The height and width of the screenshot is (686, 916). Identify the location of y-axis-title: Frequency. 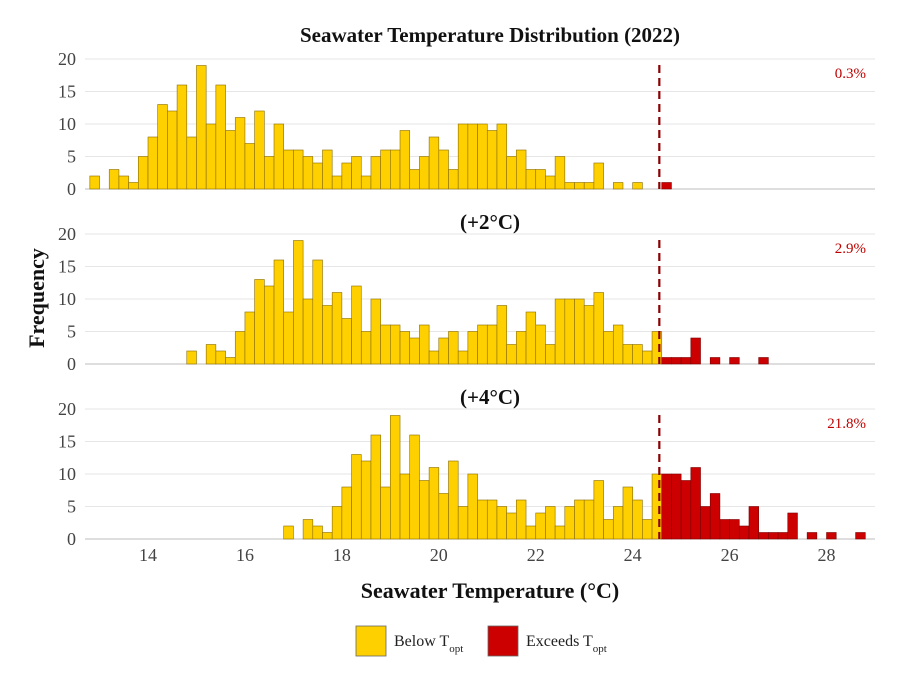
(36, 298).